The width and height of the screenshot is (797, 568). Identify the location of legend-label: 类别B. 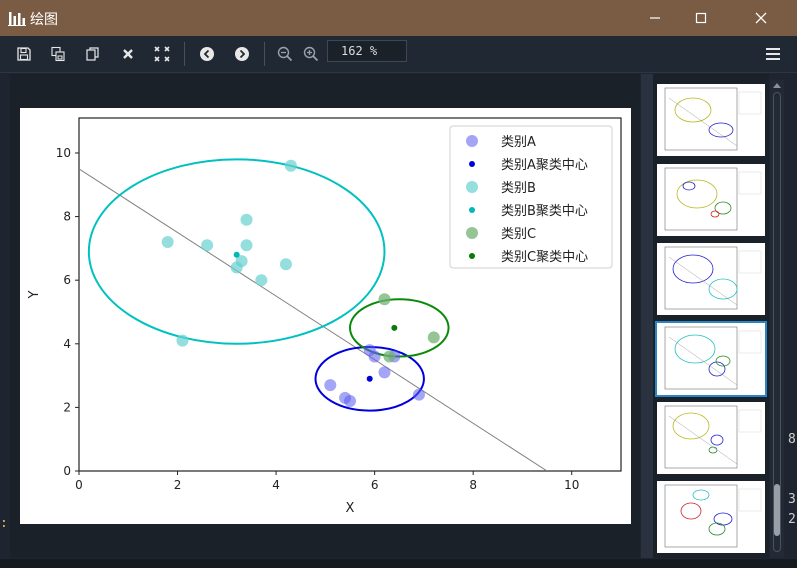
(518, 188).